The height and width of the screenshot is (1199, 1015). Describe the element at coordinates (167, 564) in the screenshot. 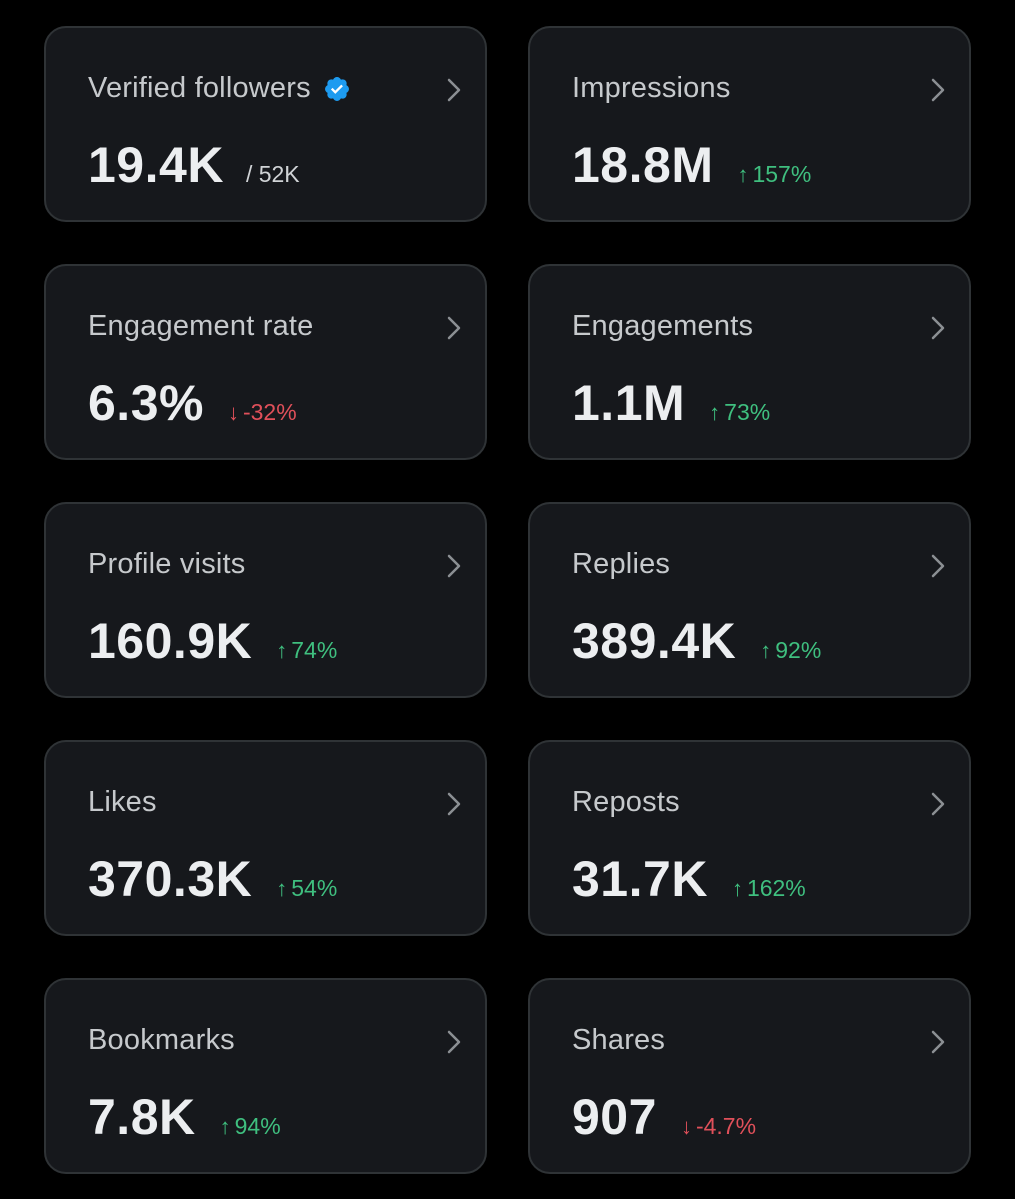

I see `card-title: Profile visits` at that location.